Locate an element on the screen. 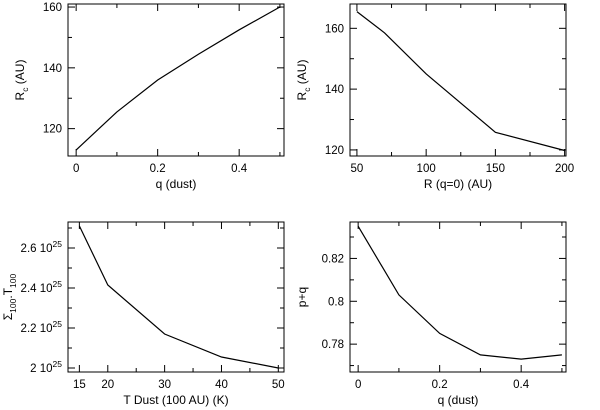  y-axis-label: Σ100.T100 is located at coordinates (9, 296).